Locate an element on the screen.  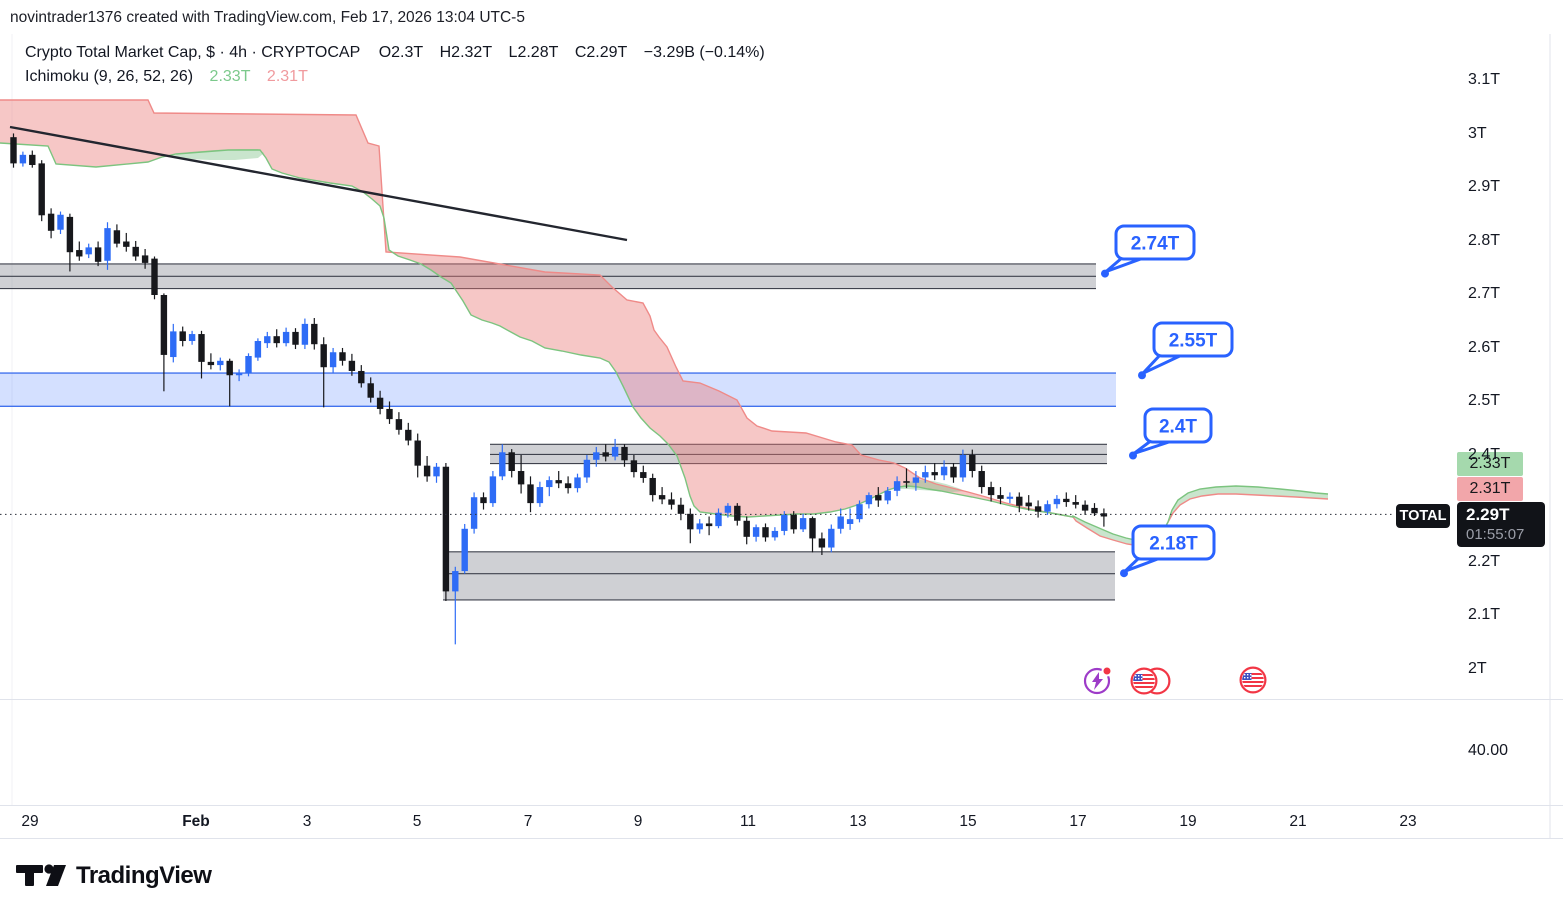
ohlc-close: C2.29T is located at coordinates (601, 52).